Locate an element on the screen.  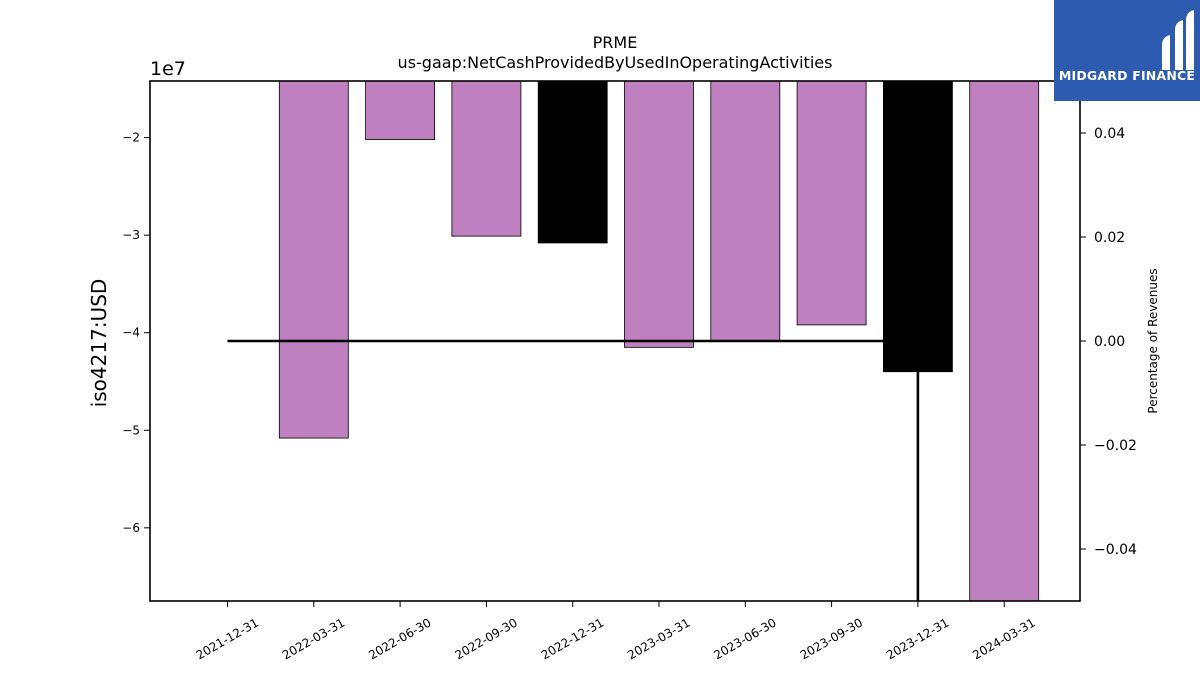
y-ticks: −2 −3 −4 −5 −6 is located at coordinates (136, 333).